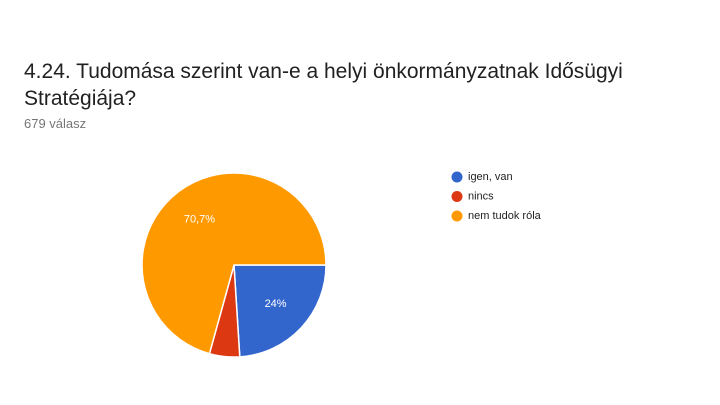  Describe the element at coordinates (490, 177) in the screenshot. I see `legend-label: igen, van` at that location.